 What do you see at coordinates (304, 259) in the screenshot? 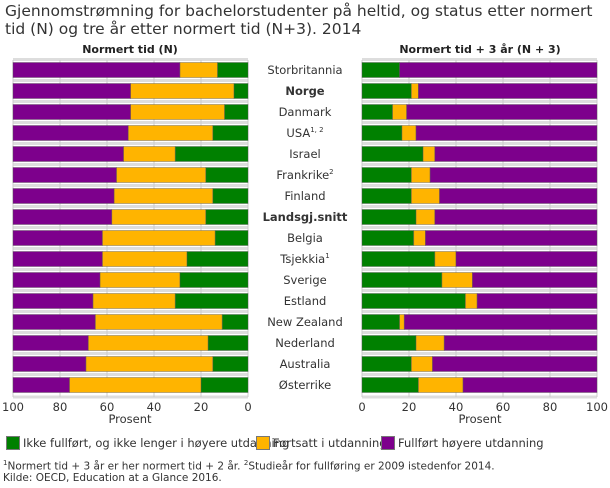
I see `category-label: Tsjekkia1` at bounding box center [304, 259].